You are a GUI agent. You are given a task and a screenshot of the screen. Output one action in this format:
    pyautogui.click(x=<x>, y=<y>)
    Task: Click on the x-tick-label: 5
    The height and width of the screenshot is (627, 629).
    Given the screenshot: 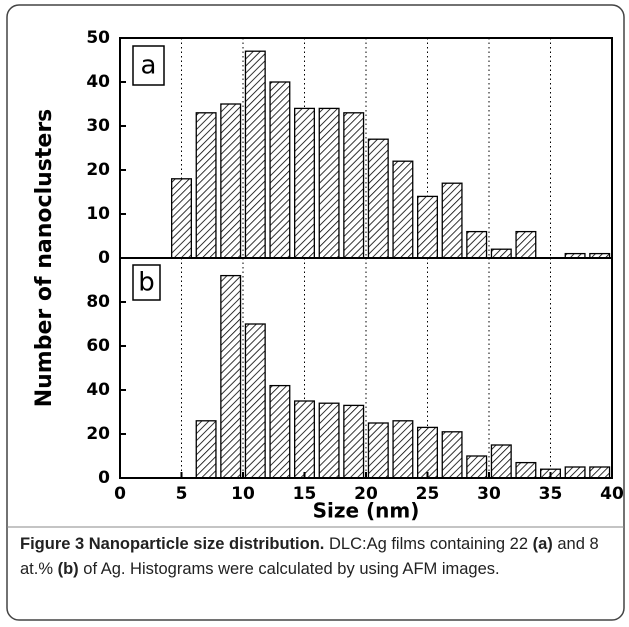 What is the action you would take?
    pyautogui.click(x=182, y=494)
    